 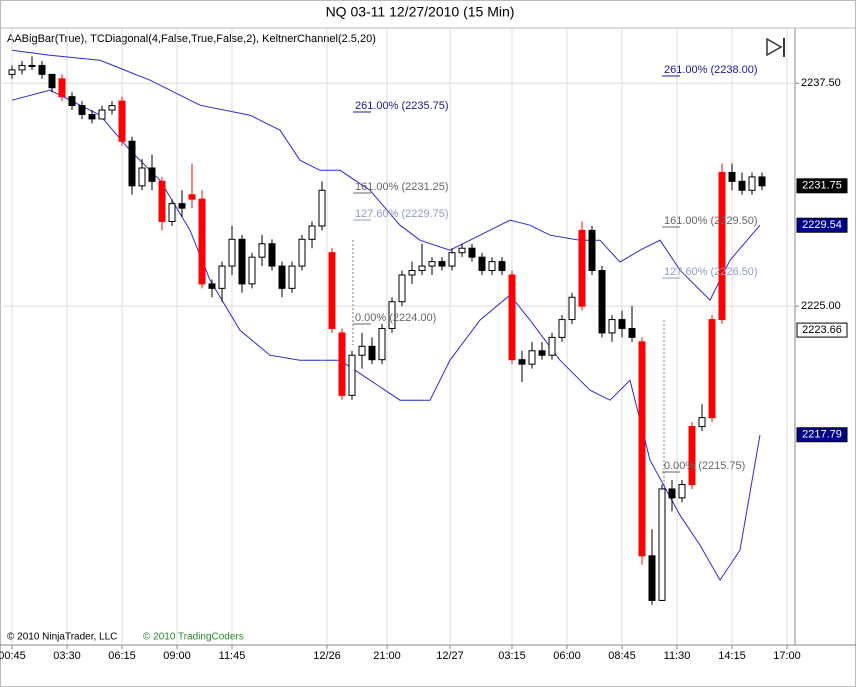 What do you see at coordinates (450, 656) in the screenshot?
I see `x-tick-label: 12/27` at bounding box center [450, 656].